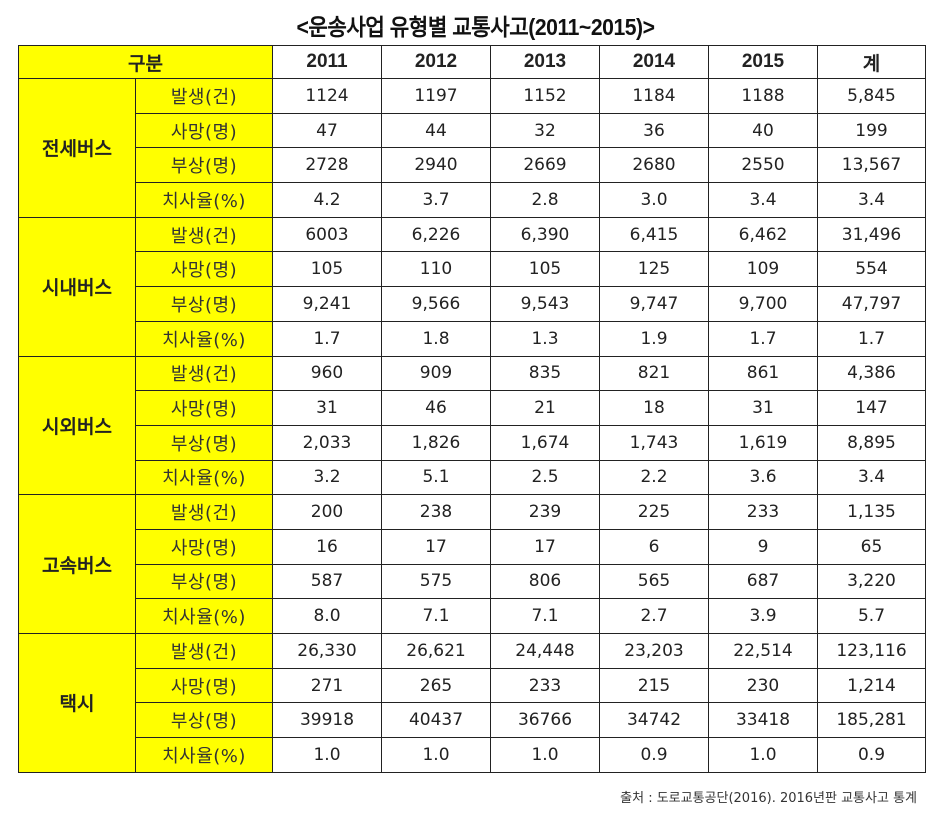 The height and width of the screenshot is (827, 951). I want to click on group-label: 시내버스, so click(77, 286).